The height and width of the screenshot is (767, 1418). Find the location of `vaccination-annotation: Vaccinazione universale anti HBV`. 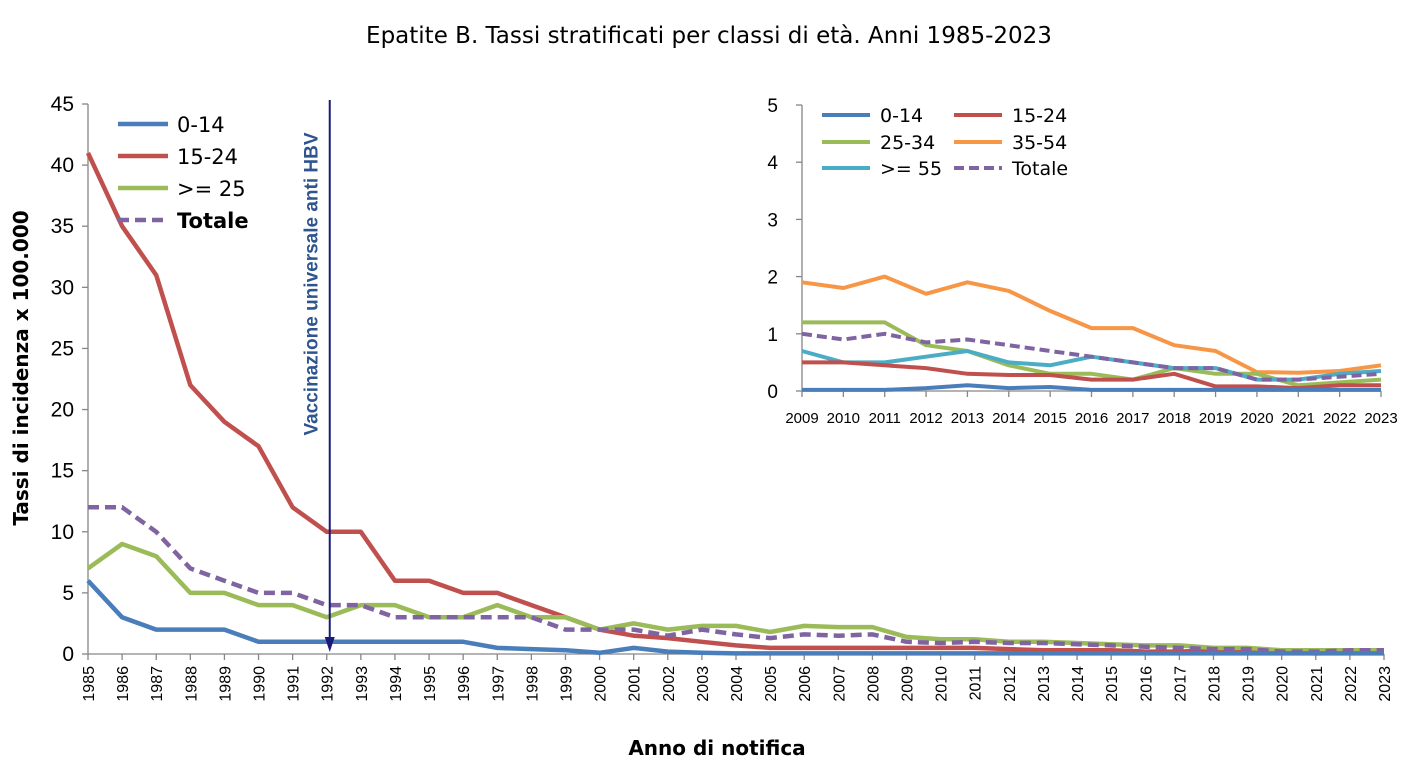

vaccination-annotation: Vaccinazione universale anti HBV is located at coordinates (318, 376).